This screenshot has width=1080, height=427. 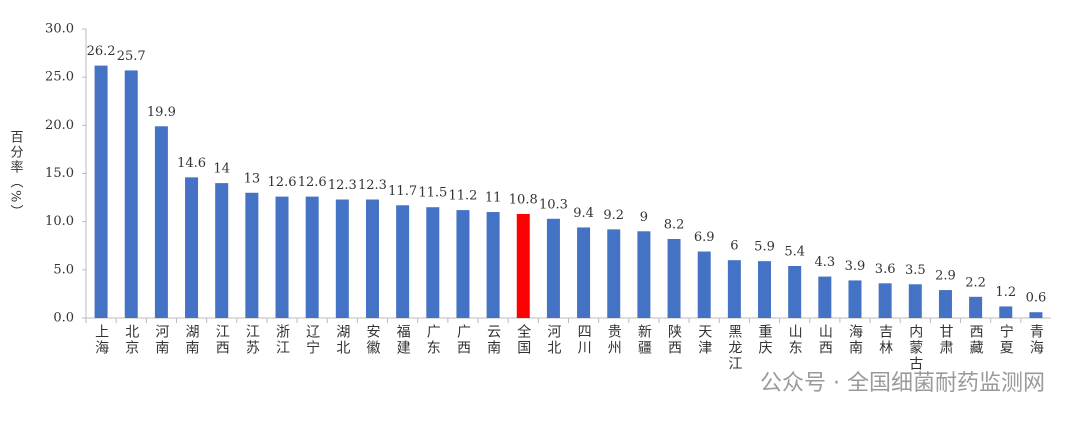 I want to click on value-label: 11.5, so click(x=432, y=193).